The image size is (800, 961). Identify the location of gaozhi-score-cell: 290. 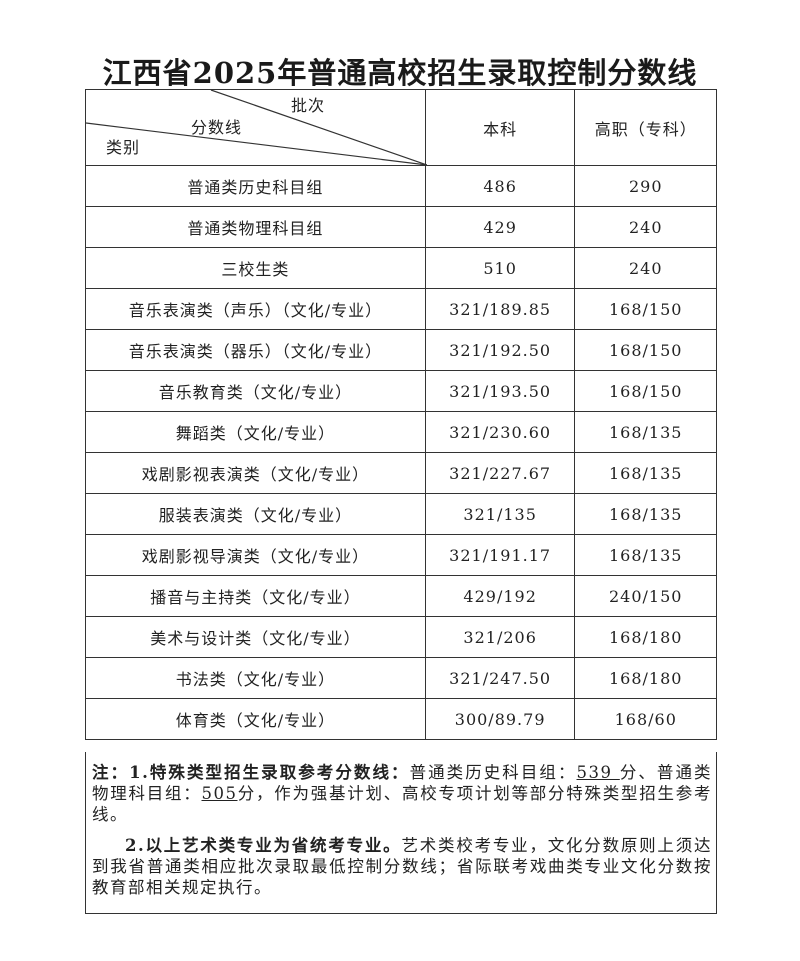
(645, 186).